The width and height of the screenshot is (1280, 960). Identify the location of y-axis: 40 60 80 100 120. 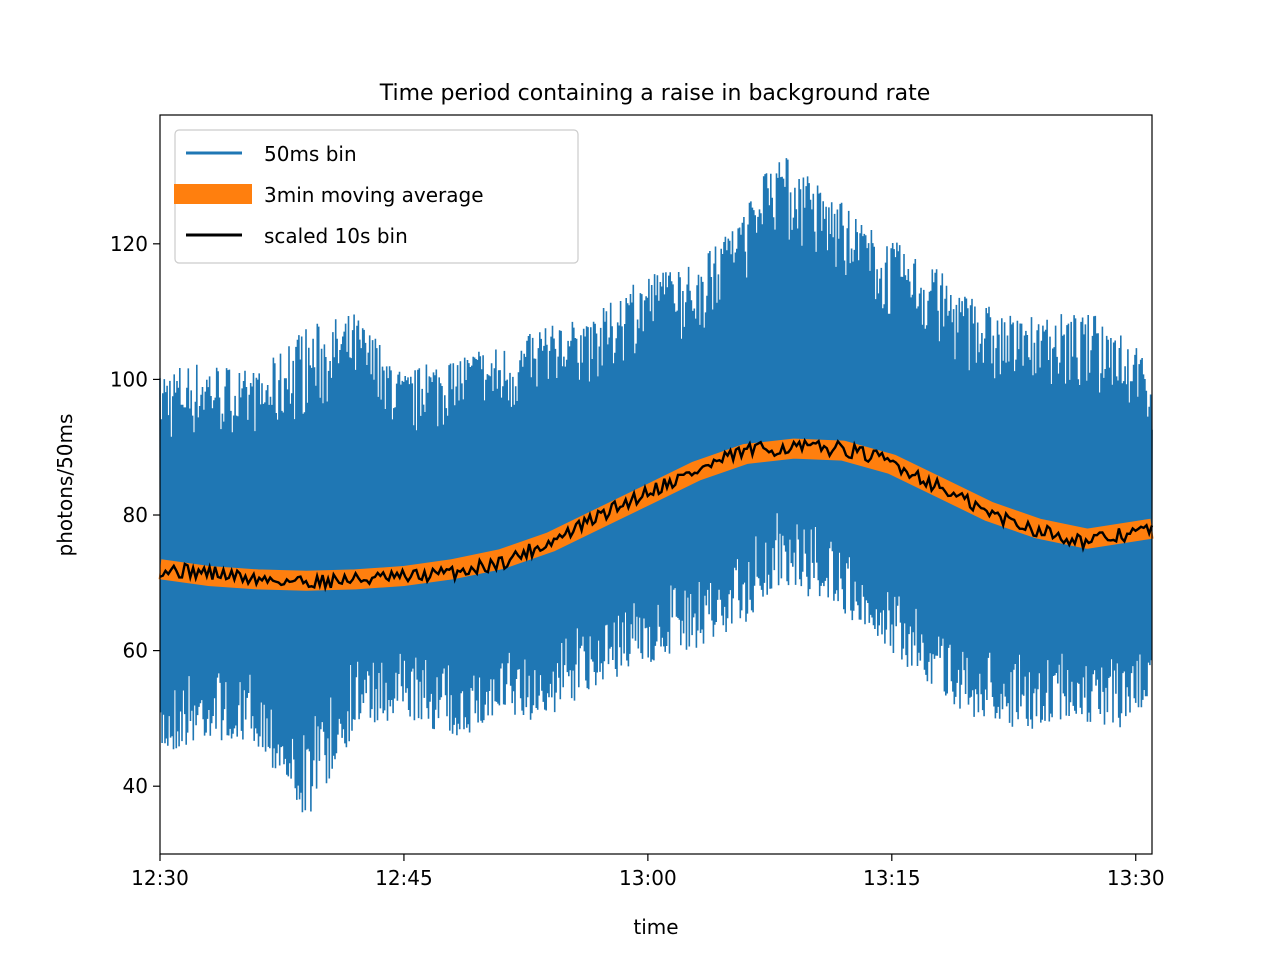
(135, 515).